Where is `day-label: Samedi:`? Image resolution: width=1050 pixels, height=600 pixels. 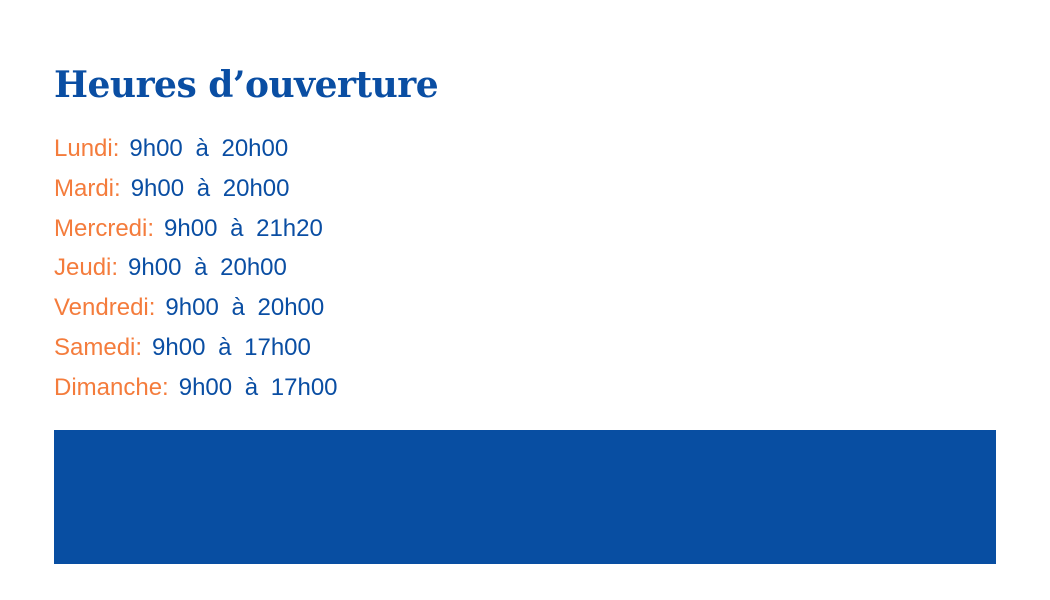
day-label: Samedi: is located at coordinates (98, 347).